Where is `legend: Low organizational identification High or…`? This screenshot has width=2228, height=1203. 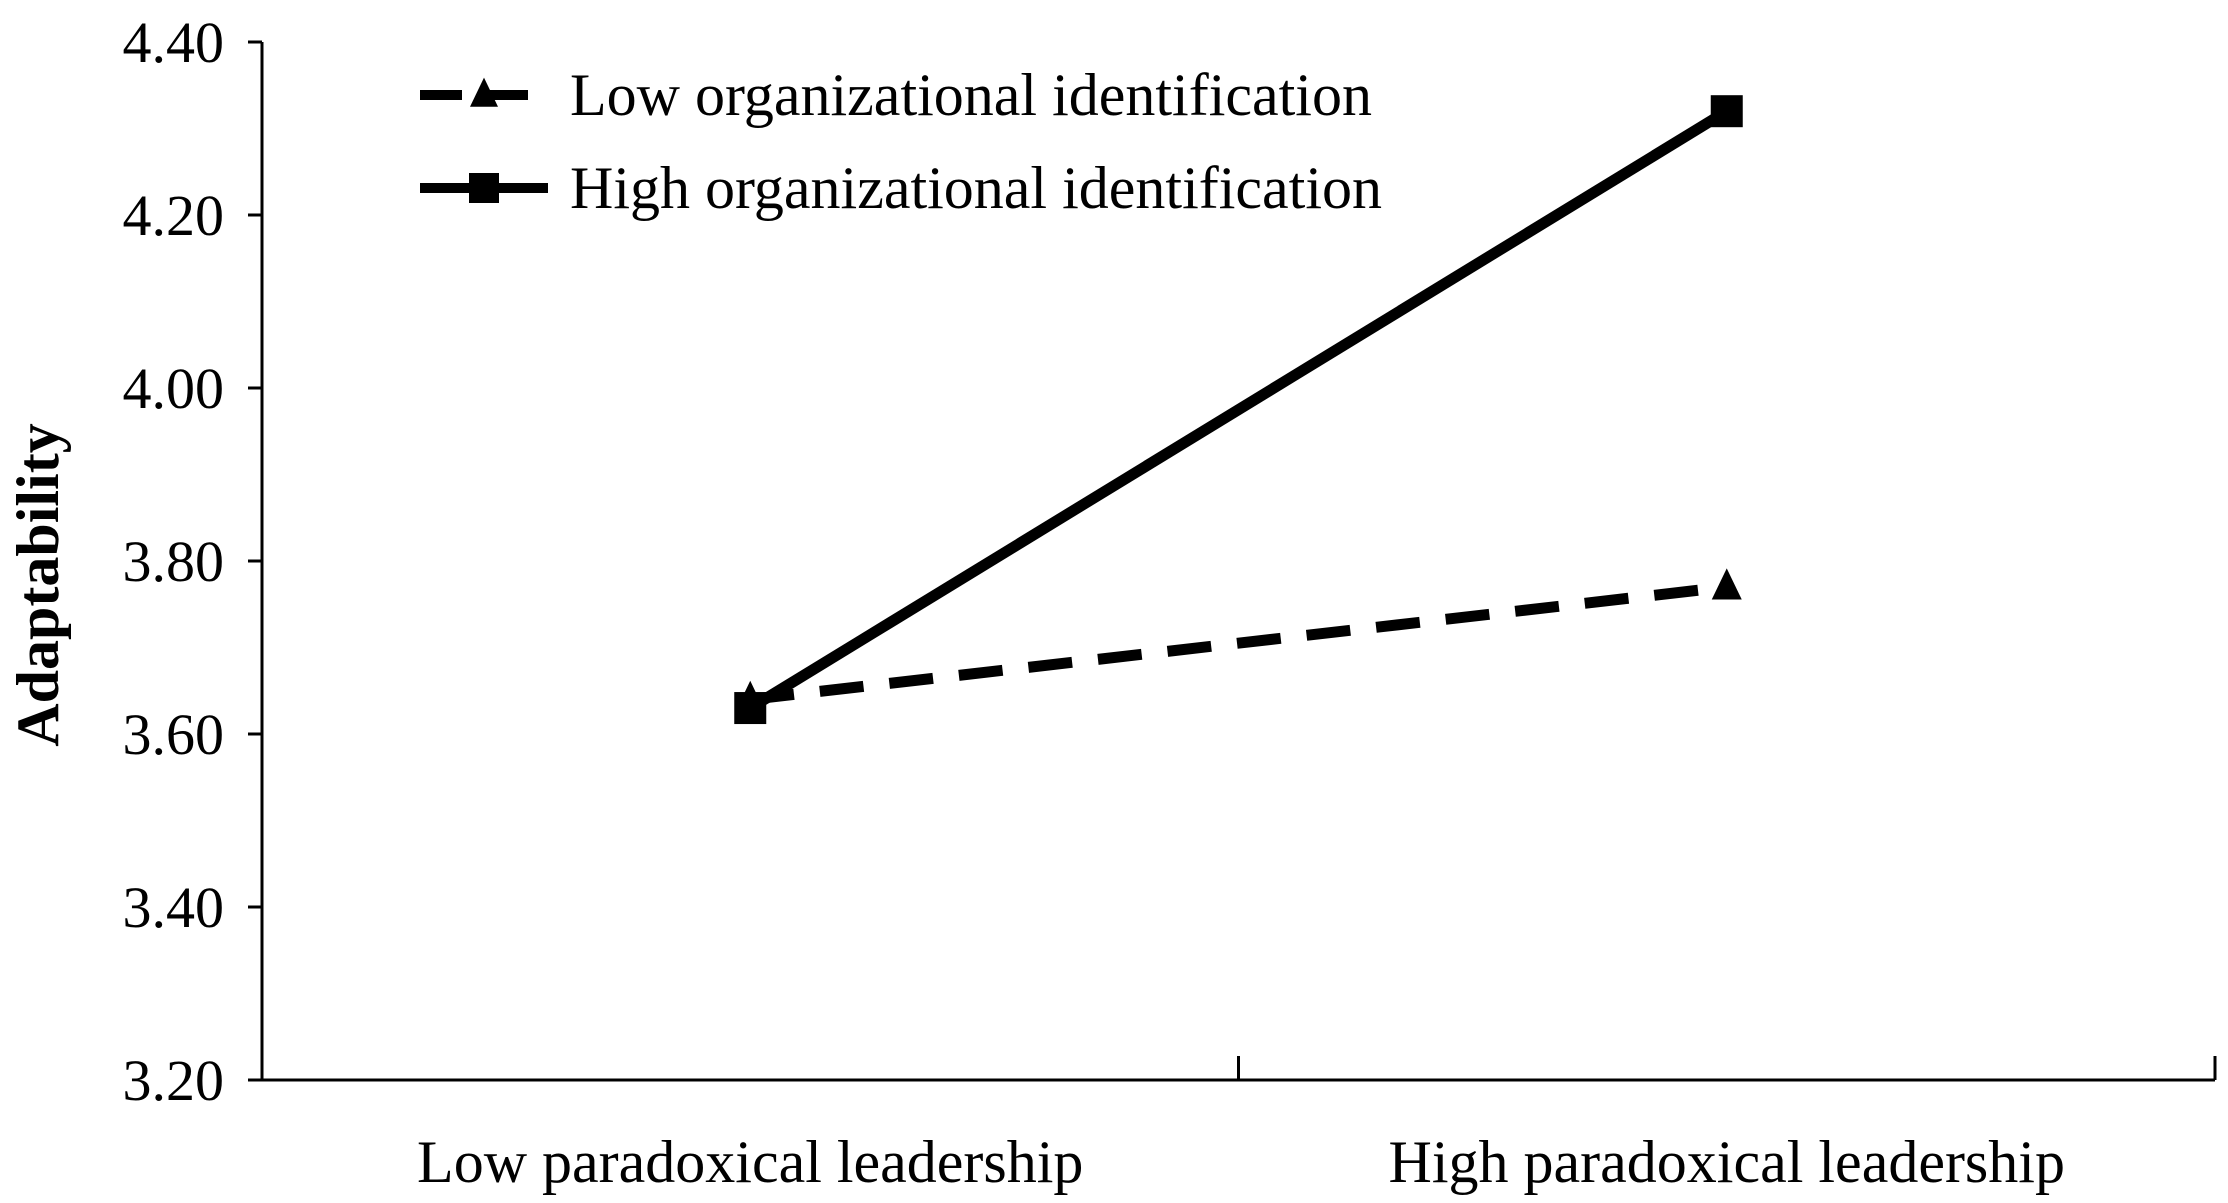
legend: Low organizational identification High or… is located at coordinates (901, 141).